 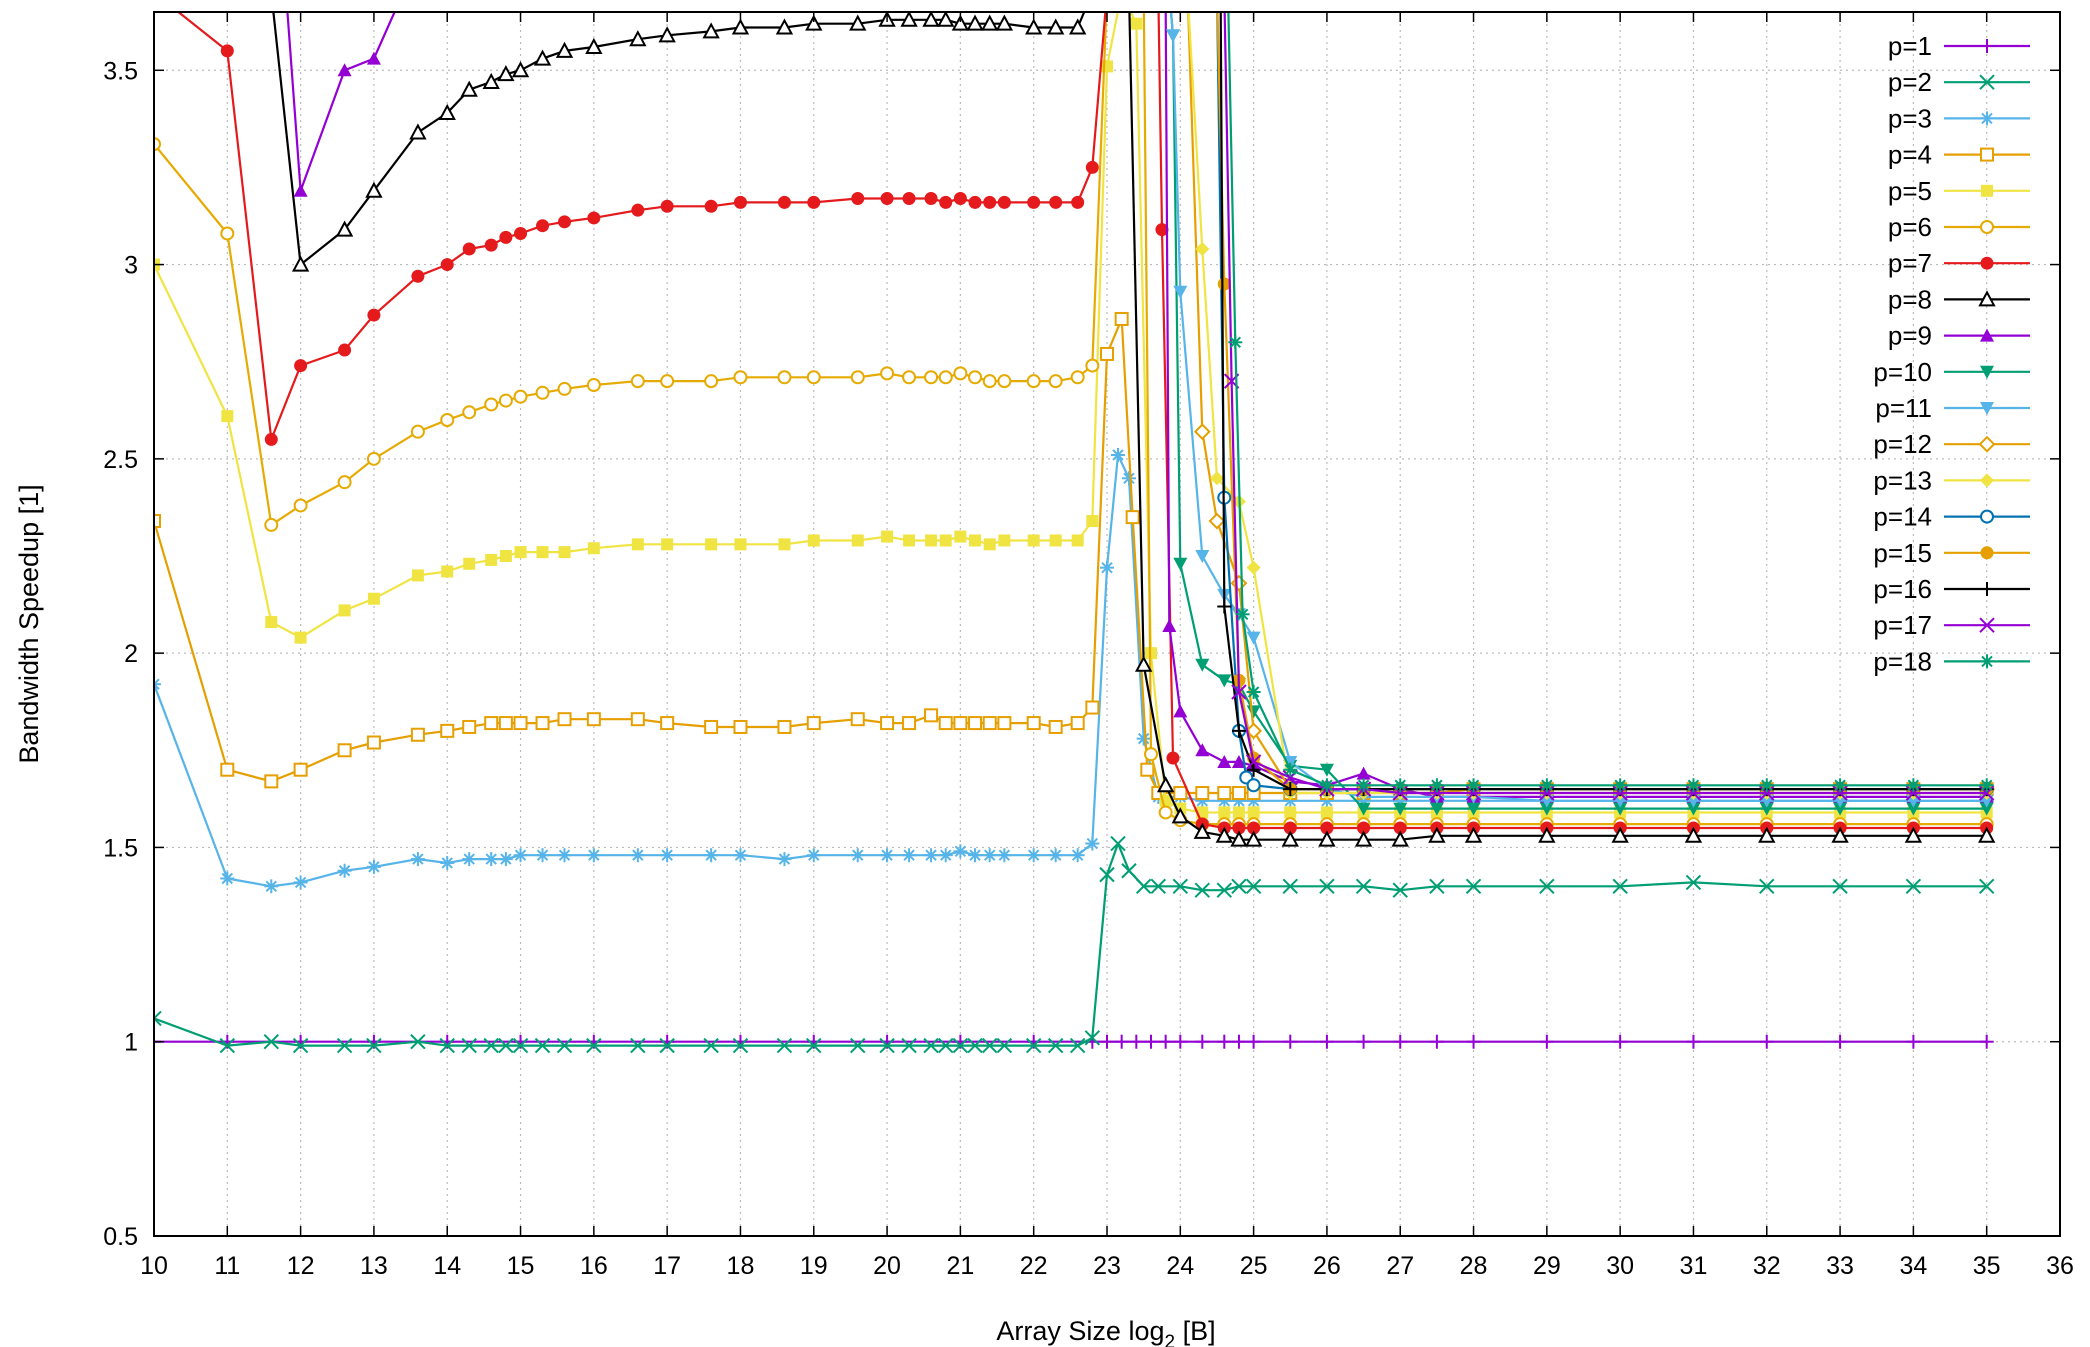 I want to click on legend-item-p-14: p=14, so click(x=1951, y=517).